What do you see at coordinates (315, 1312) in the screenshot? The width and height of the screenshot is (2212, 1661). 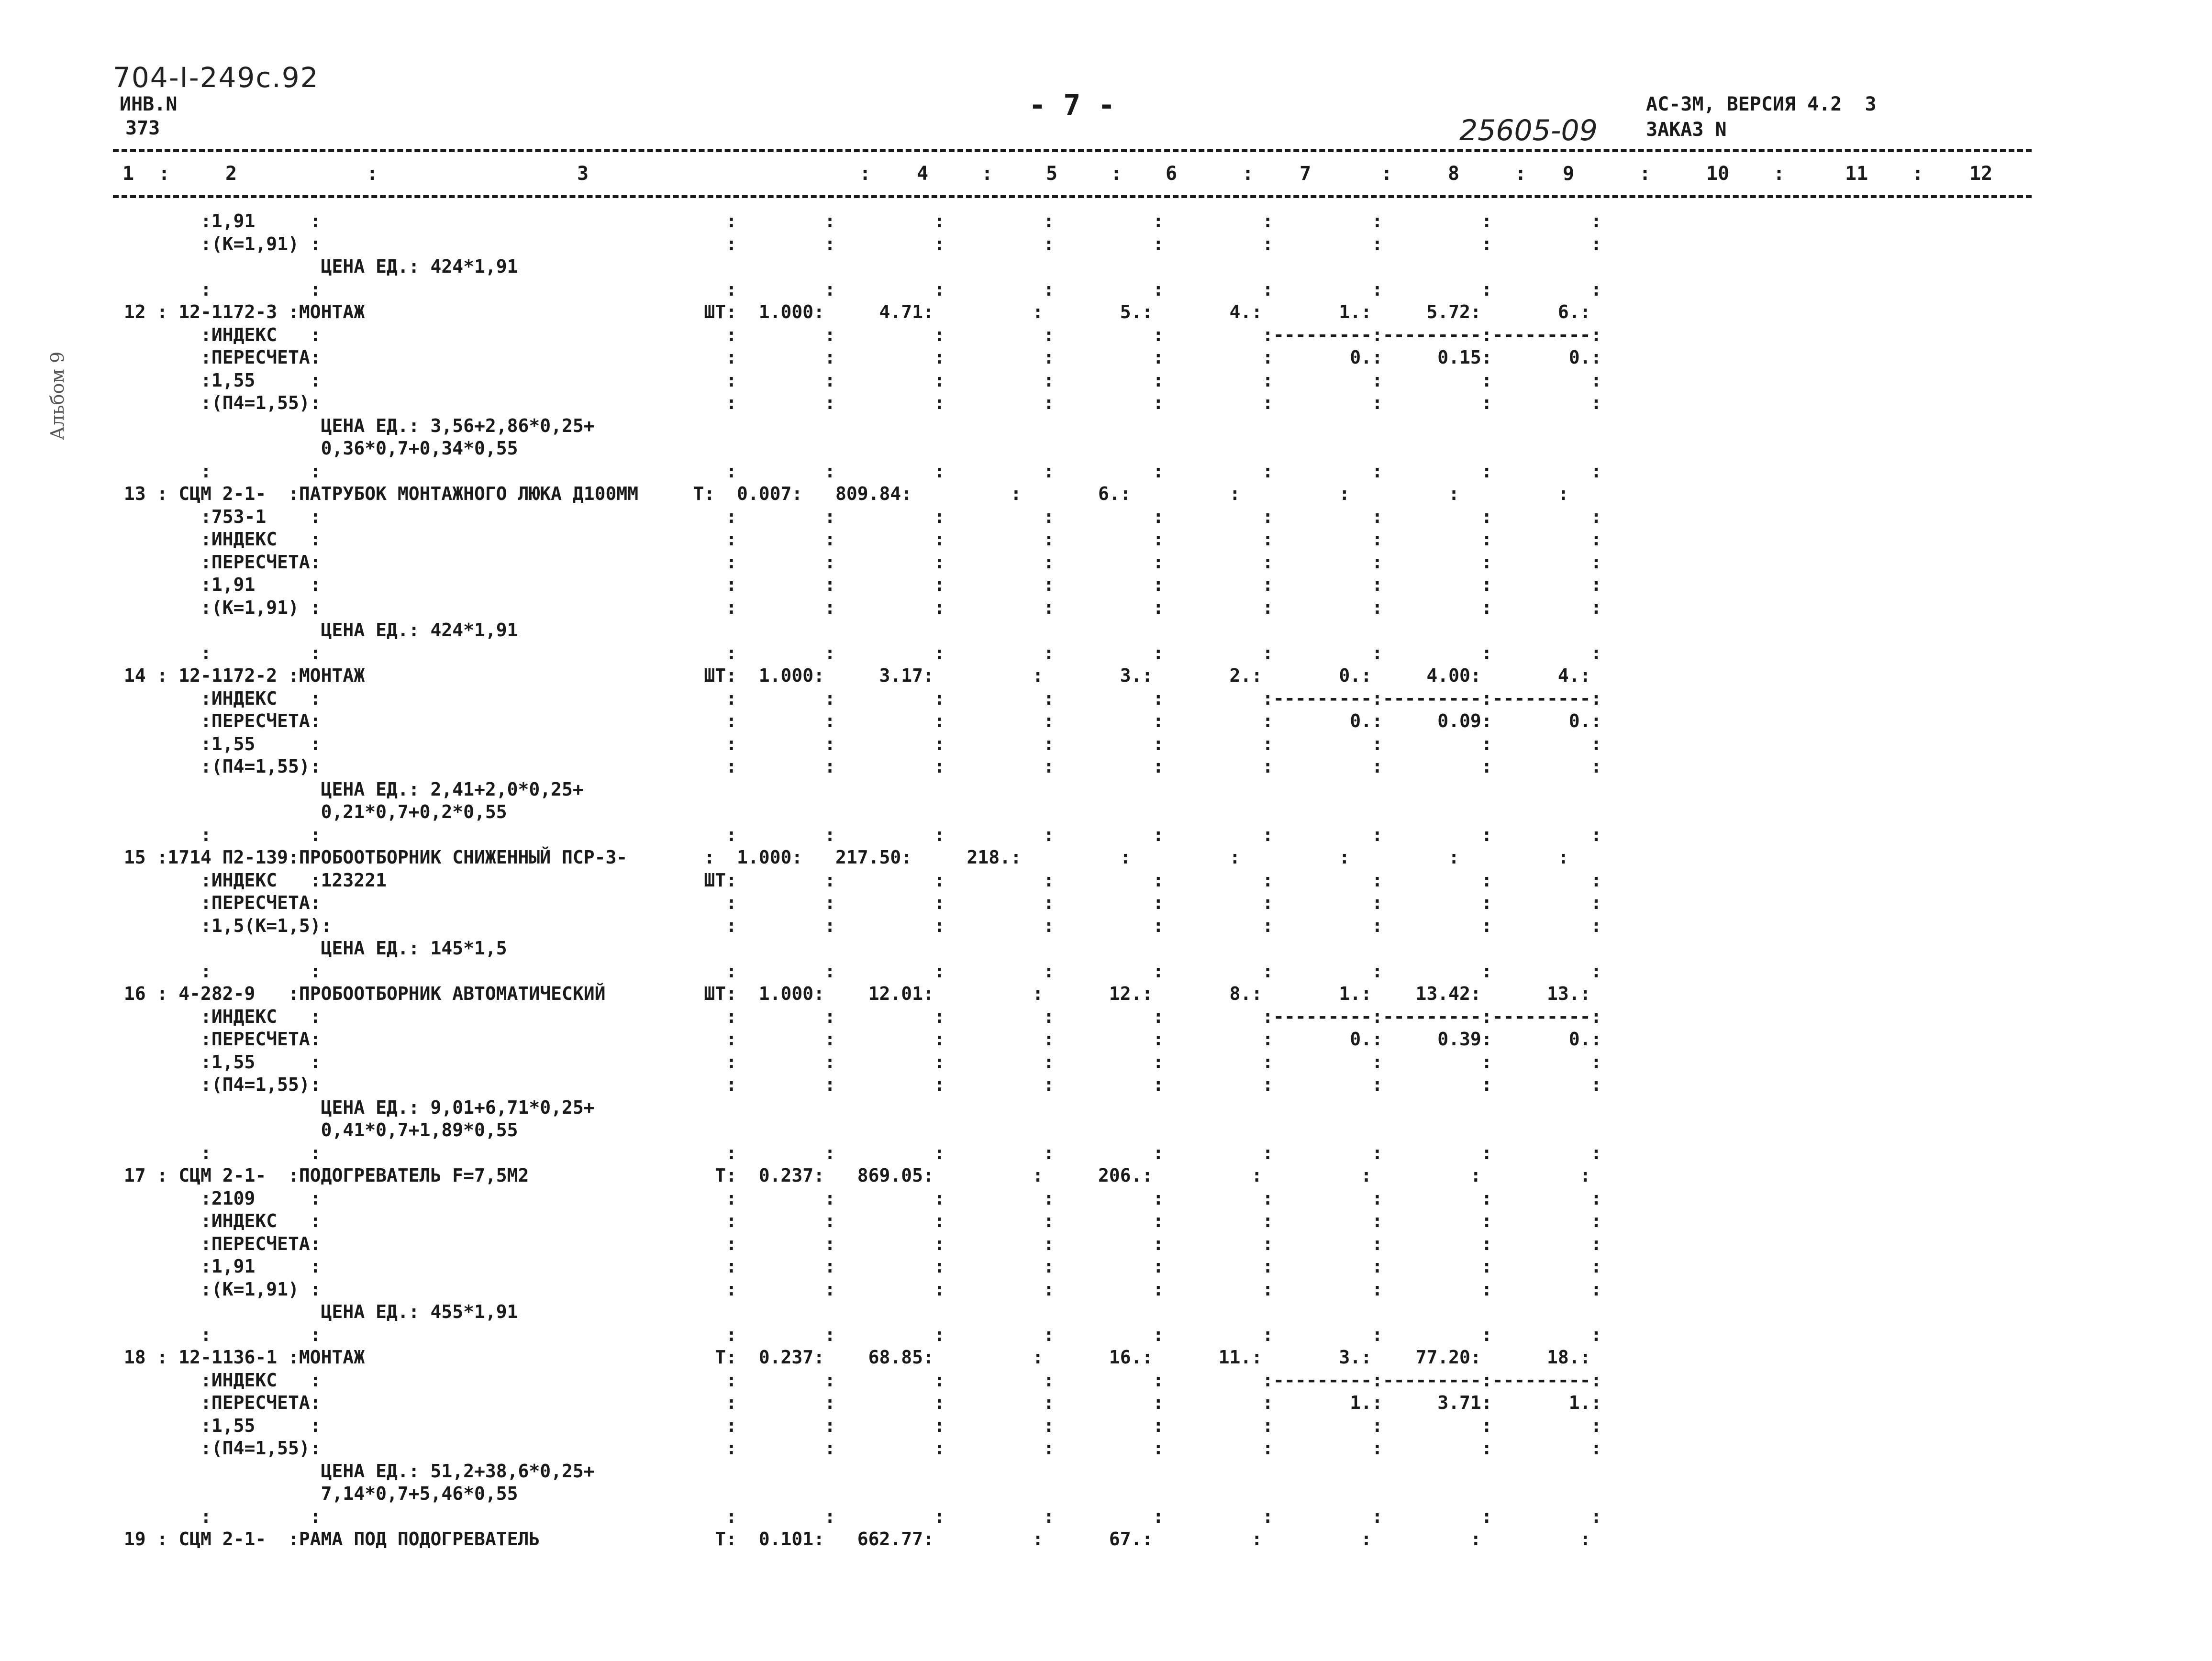 I see `table-line: ЦЕНА ЕД.: 455*1,91` at bounding box center [315, 1312].